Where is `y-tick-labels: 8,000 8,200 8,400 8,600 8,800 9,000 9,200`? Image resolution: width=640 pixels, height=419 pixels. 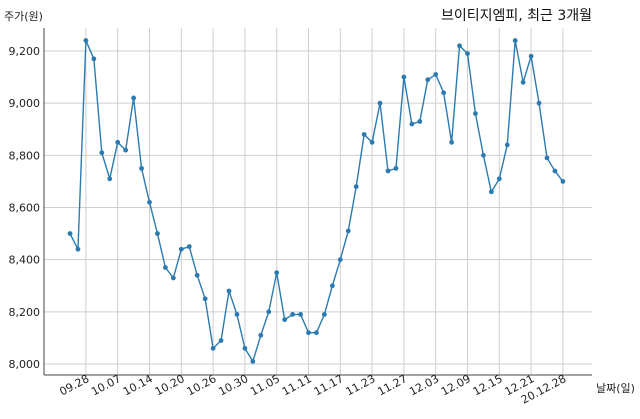 y-tick-labels: 8,000 8,200 8,400 8,600 8,800 9,000 9,200 is located at coordinates (25, 208).